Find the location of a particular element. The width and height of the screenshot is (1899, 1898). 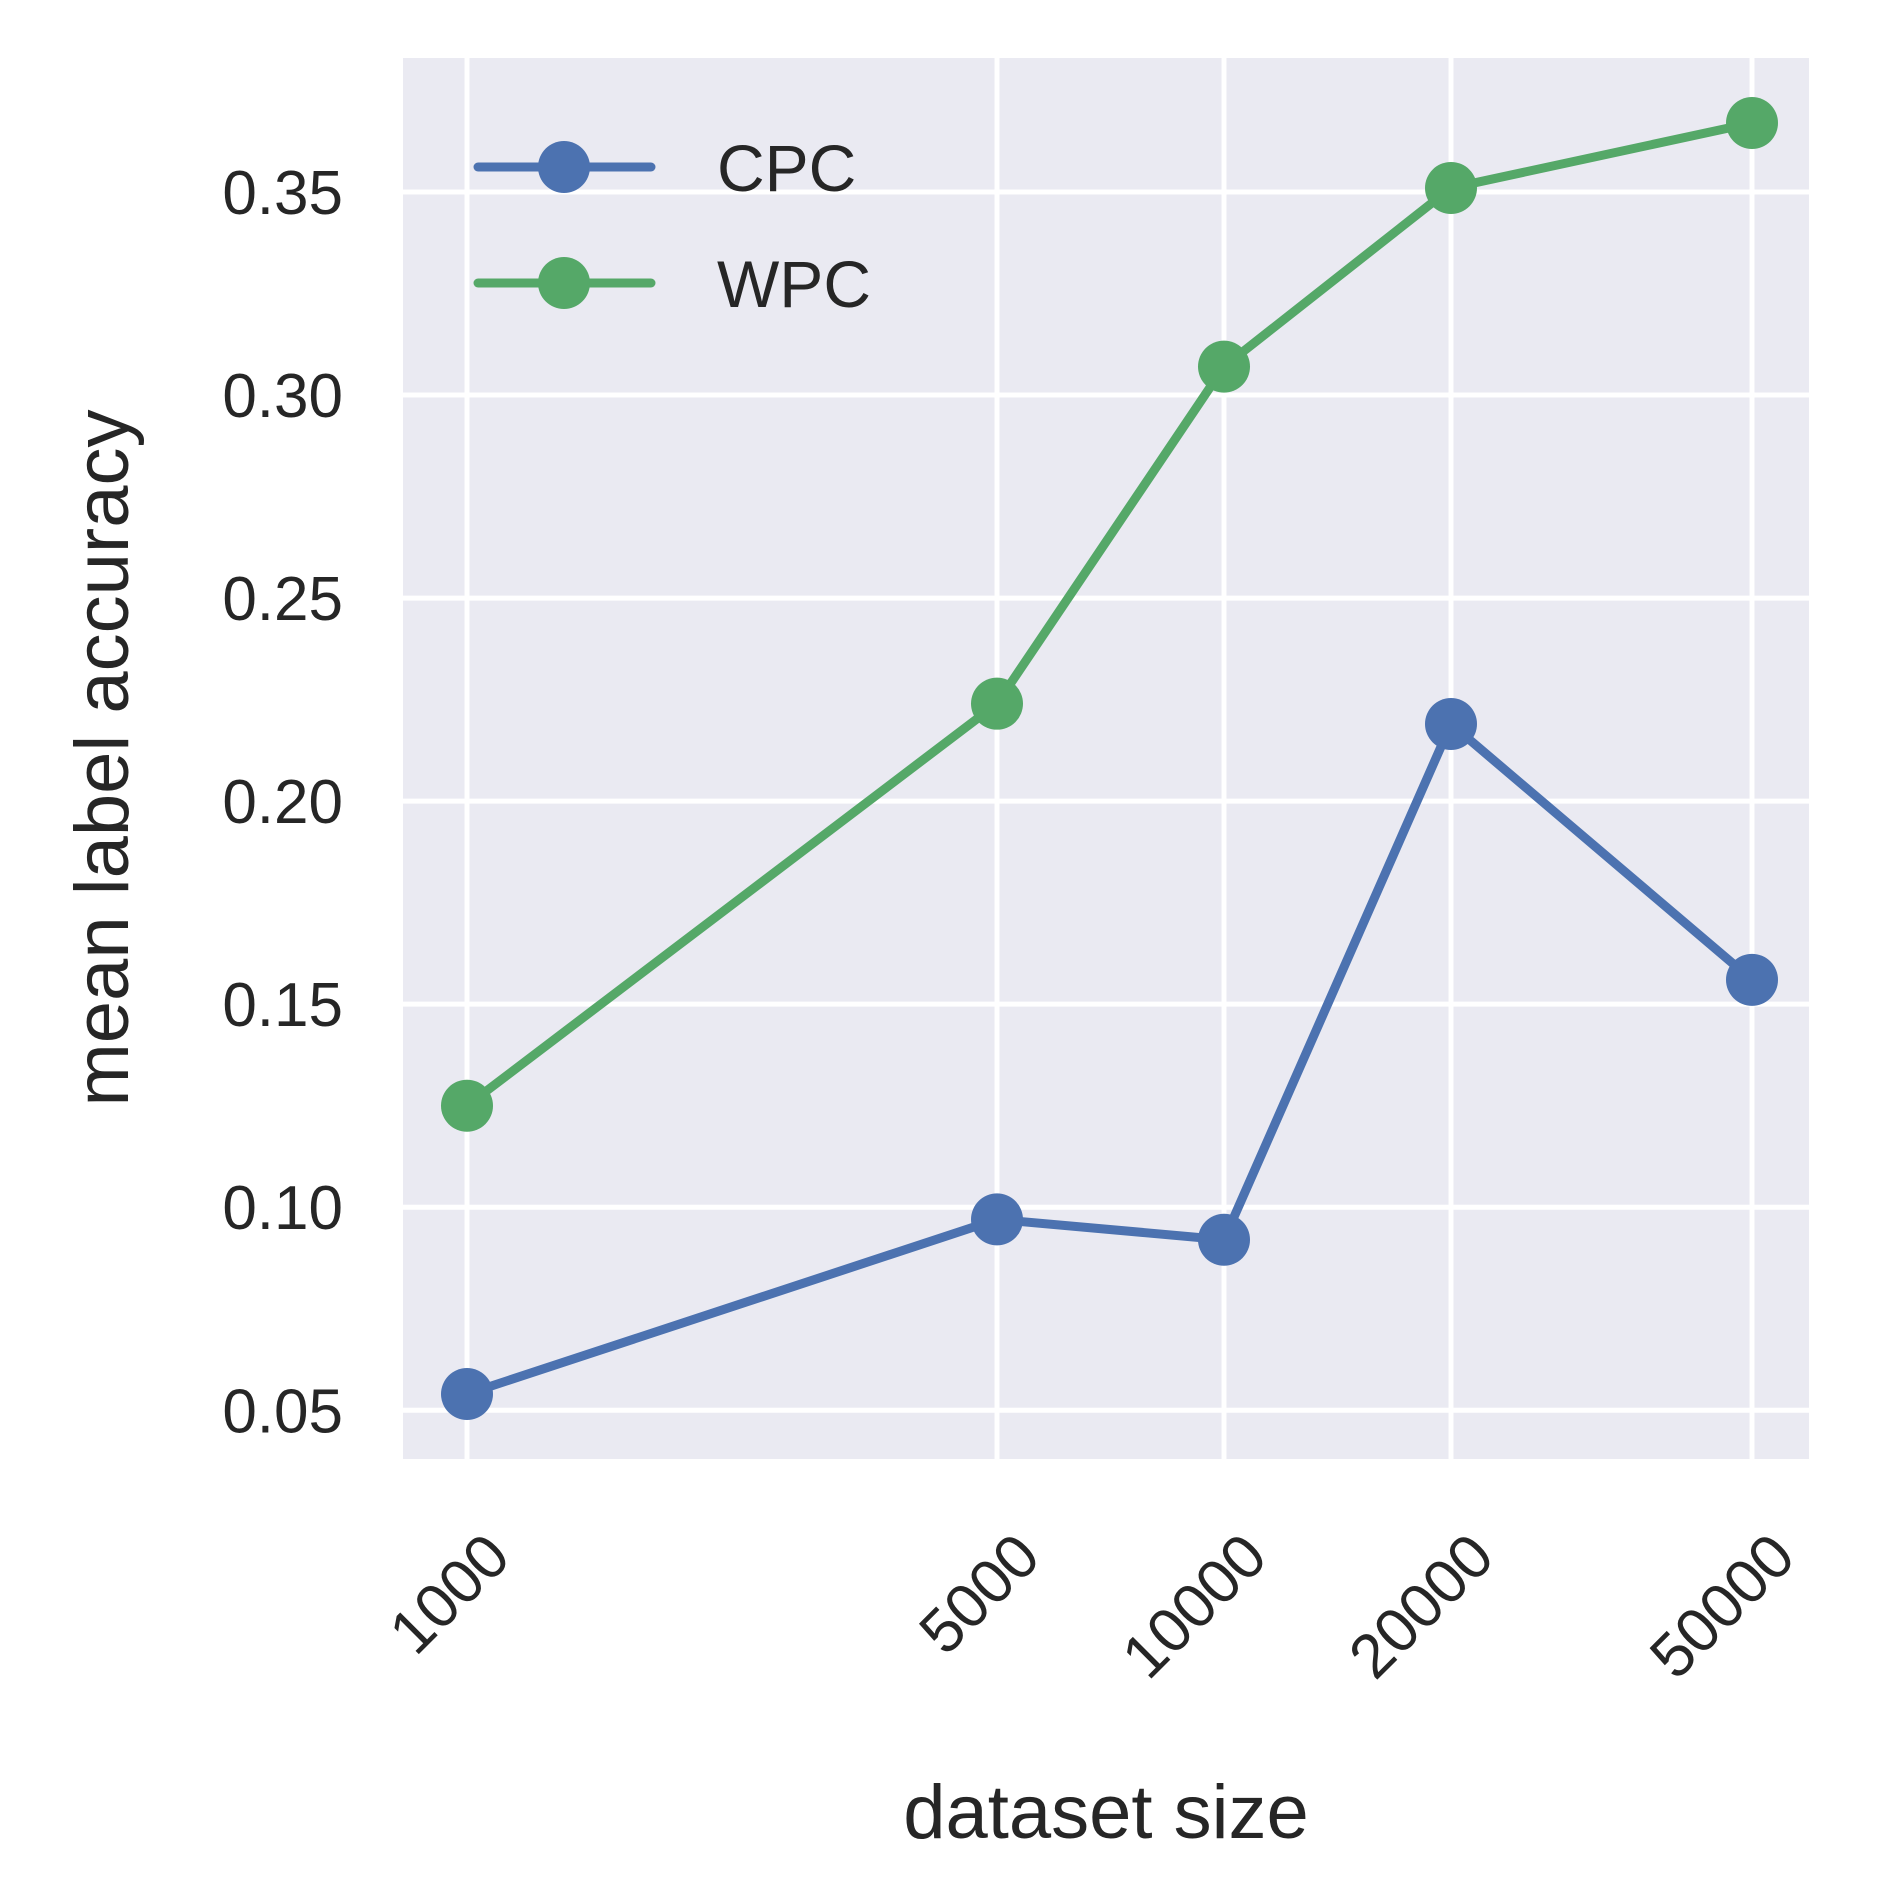

y-tick-label: 0.10 is located at coordinates (282, 1208).